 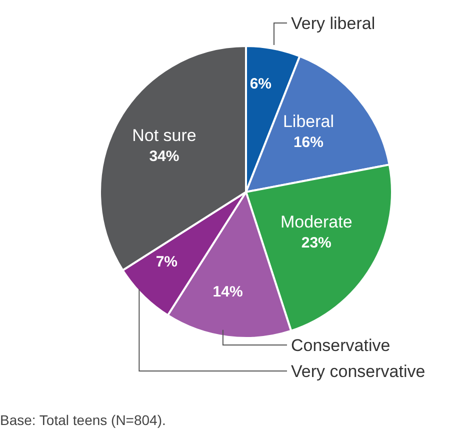 What do you see at coordinates (358, 371) in the screenshot?
I see `slice-label: Very conservative` at bounding box center [358, 371].